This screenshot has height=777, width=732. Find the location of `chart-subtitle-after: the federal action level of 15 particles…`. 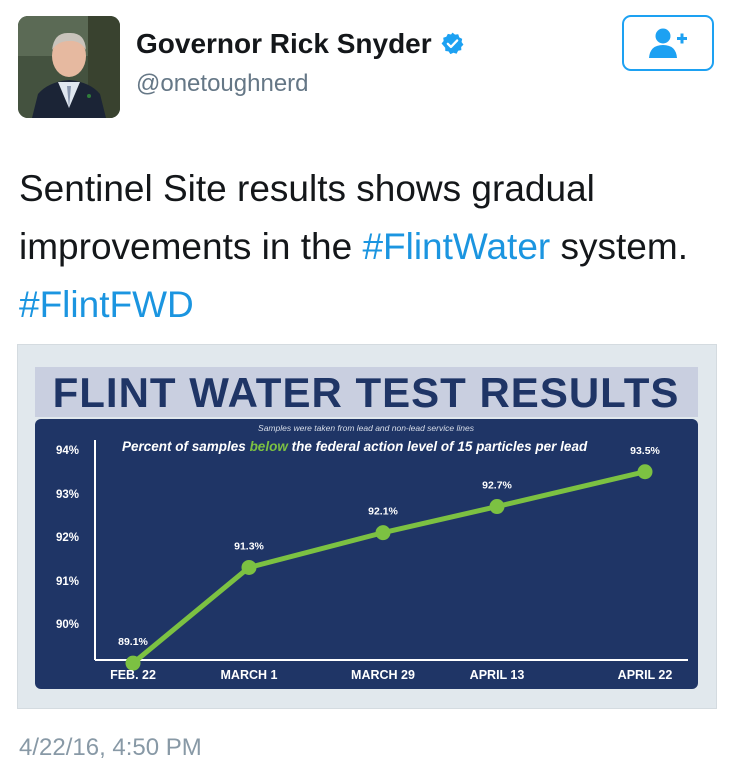

chart-subtitle-after: the federal action level of 15 particles… is located at coordinates (438, 446).